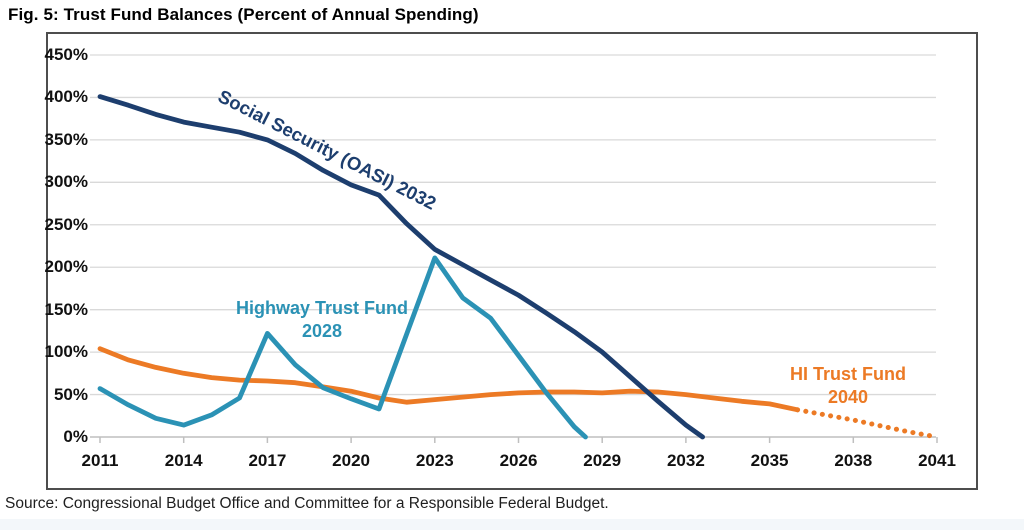  Describe the element at coordinates (322, 331) in the screenshot. I see `series-label-highway-line2: 2028` at that location.